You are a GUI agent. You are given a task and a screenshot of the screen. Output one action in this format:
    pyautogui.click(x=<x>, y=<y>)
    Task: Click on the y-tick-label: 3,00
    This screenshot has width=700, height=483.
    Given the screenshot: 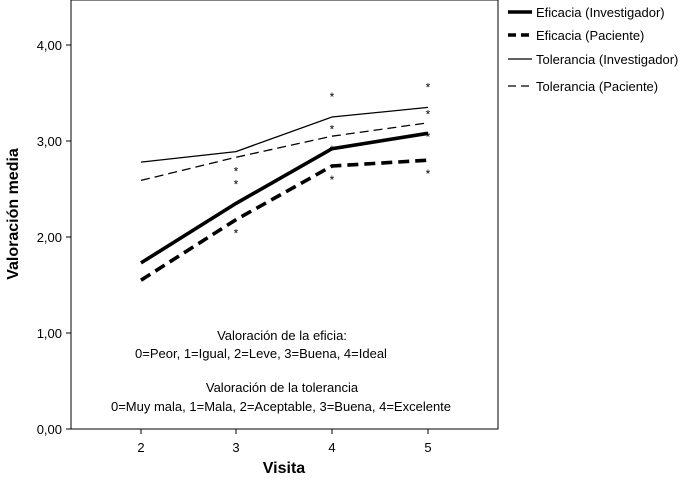 What is the action you would take?
    pyautogui.click(x=49, y=141)
    